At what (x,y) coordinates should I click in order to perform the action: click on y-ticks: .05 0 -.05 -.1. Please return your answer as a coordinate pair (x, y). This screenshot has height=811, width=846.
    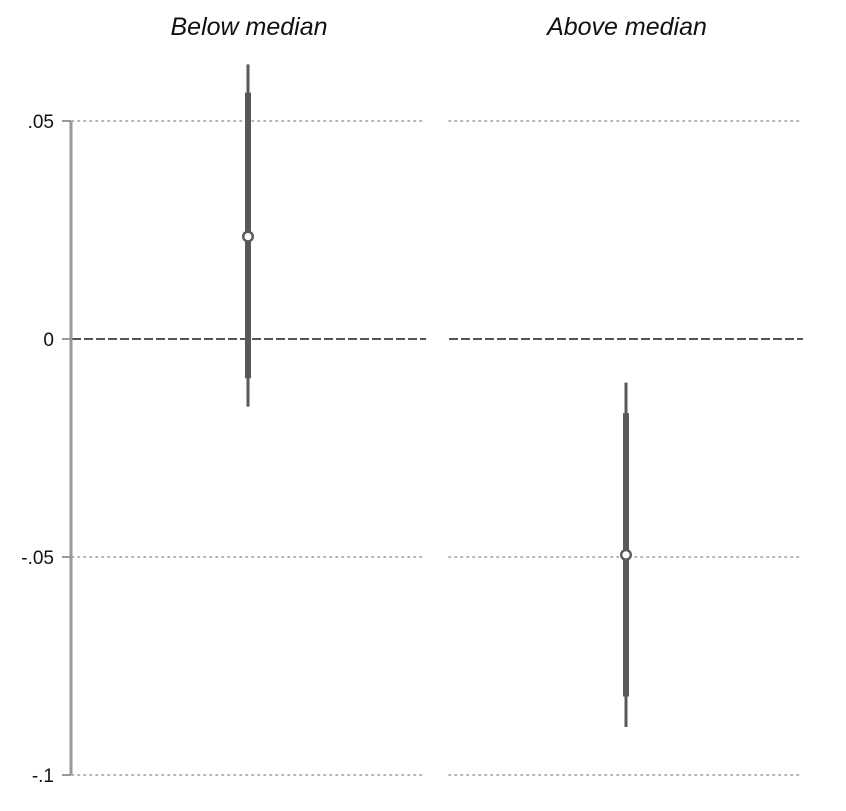
    Looking at the image, I should click on (46, 449).